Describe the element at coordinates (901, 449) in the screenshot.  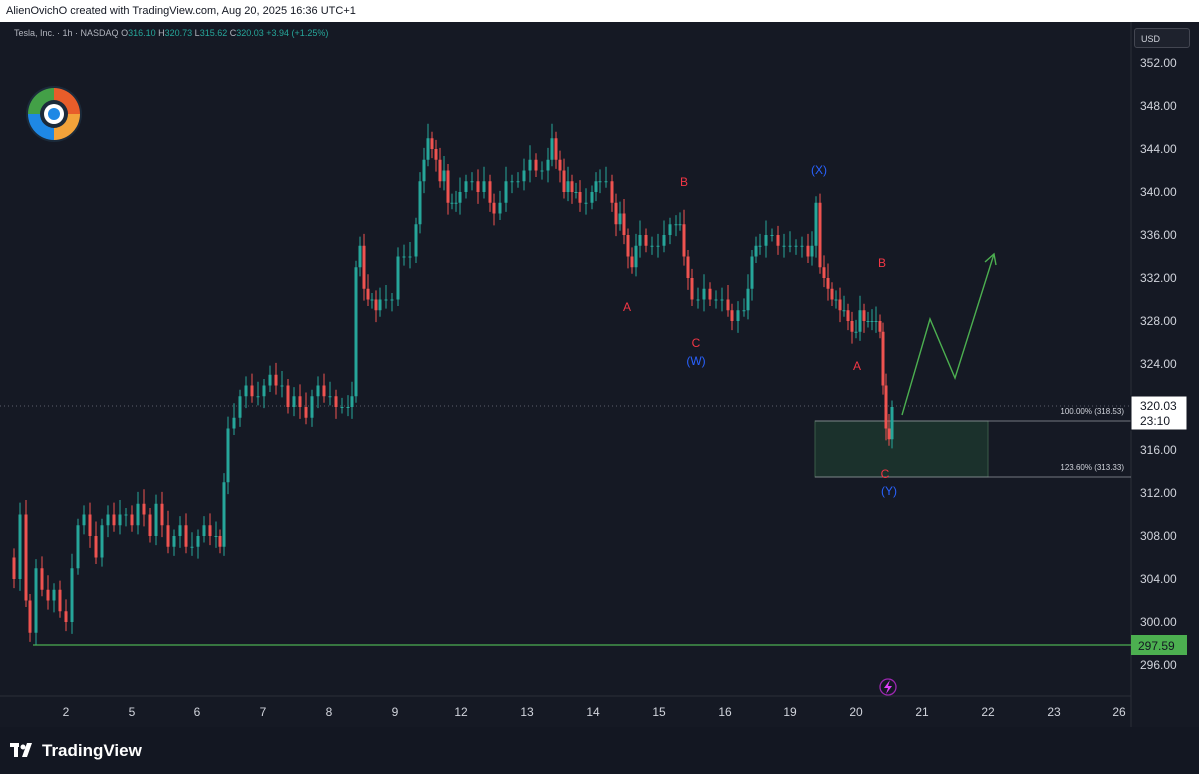
I see `fib-zone` at that location.